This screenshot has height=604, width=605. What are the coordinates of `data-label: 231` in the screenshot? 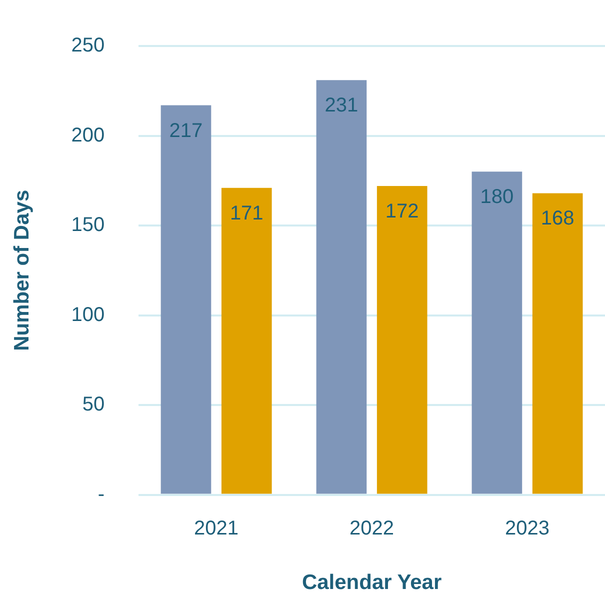 It's located at (341, 105).